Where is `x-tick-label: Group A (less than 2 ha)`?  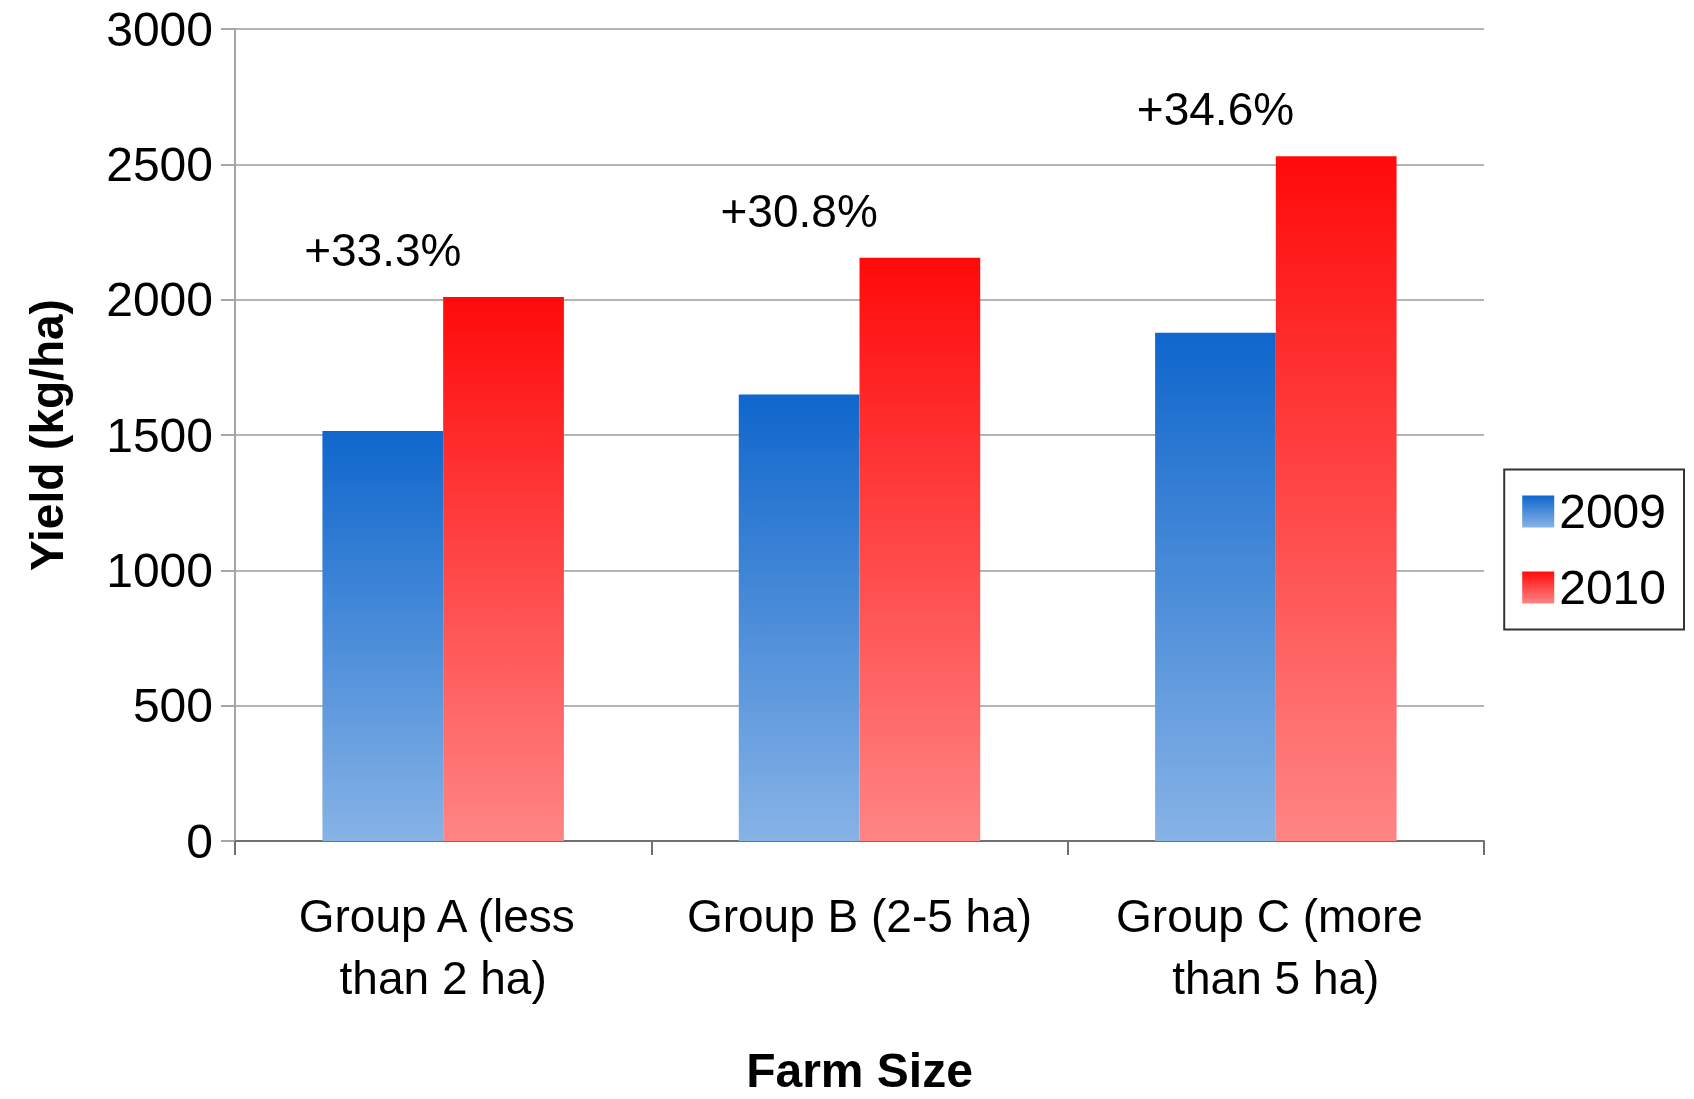 x-tick-label: Group A (less than 2 ha) is located at coordinates (443, 947).